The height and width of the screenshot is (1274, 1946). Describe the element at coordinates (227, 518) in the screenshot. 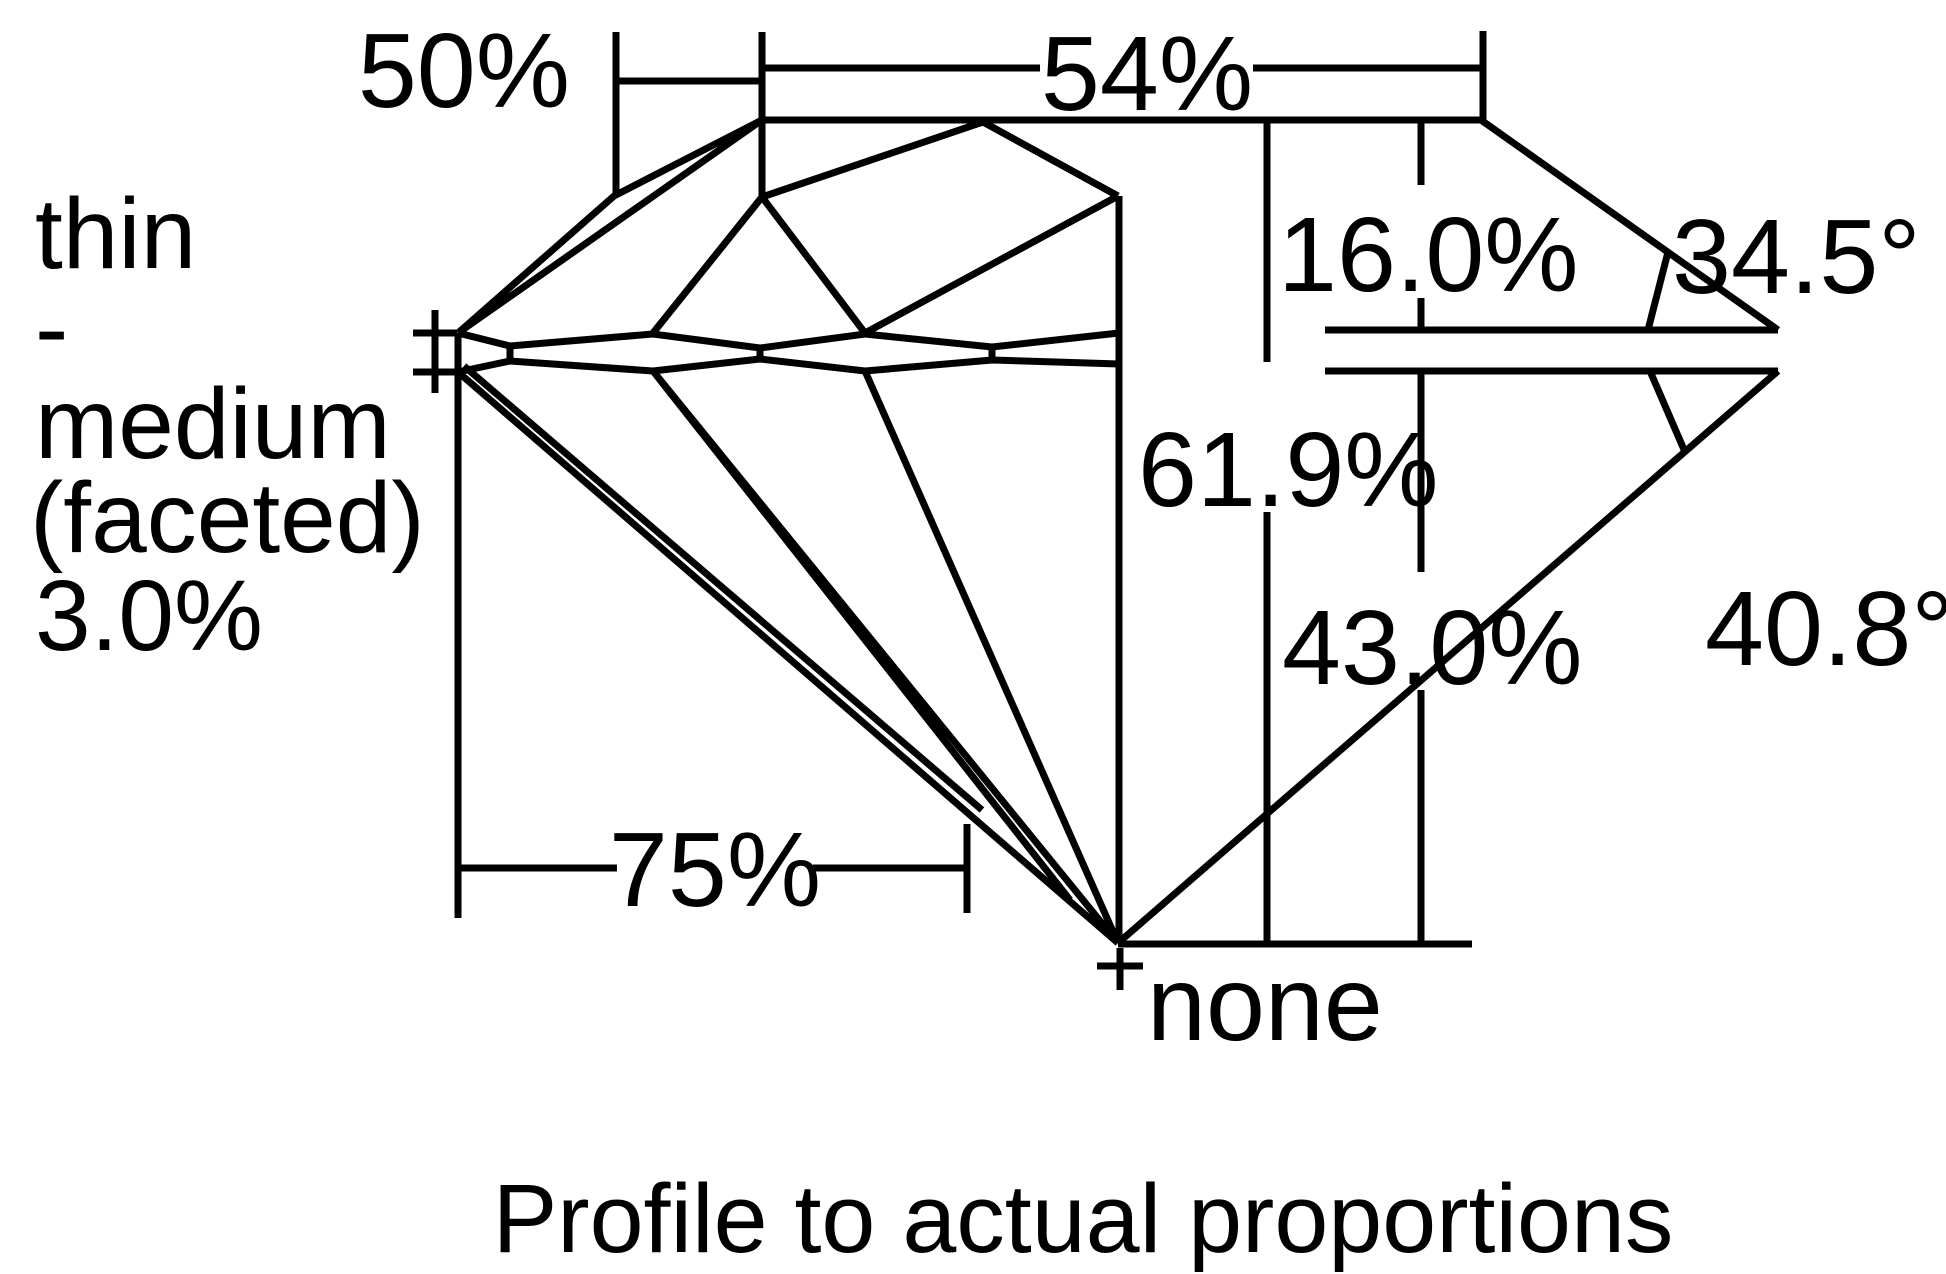

I see `girdle-label-line-4: (faceted)` at that location.